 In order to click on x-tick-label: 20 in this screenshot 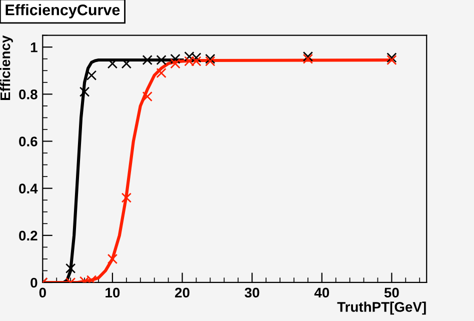, I will do `click(182, 293)`.